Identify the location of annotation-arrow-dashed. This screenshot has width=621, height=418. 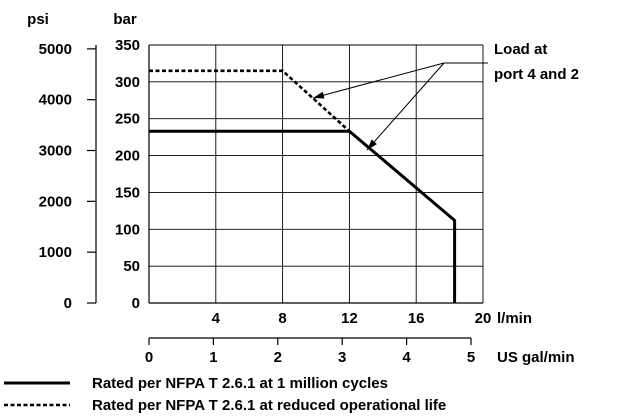
(378, 80).